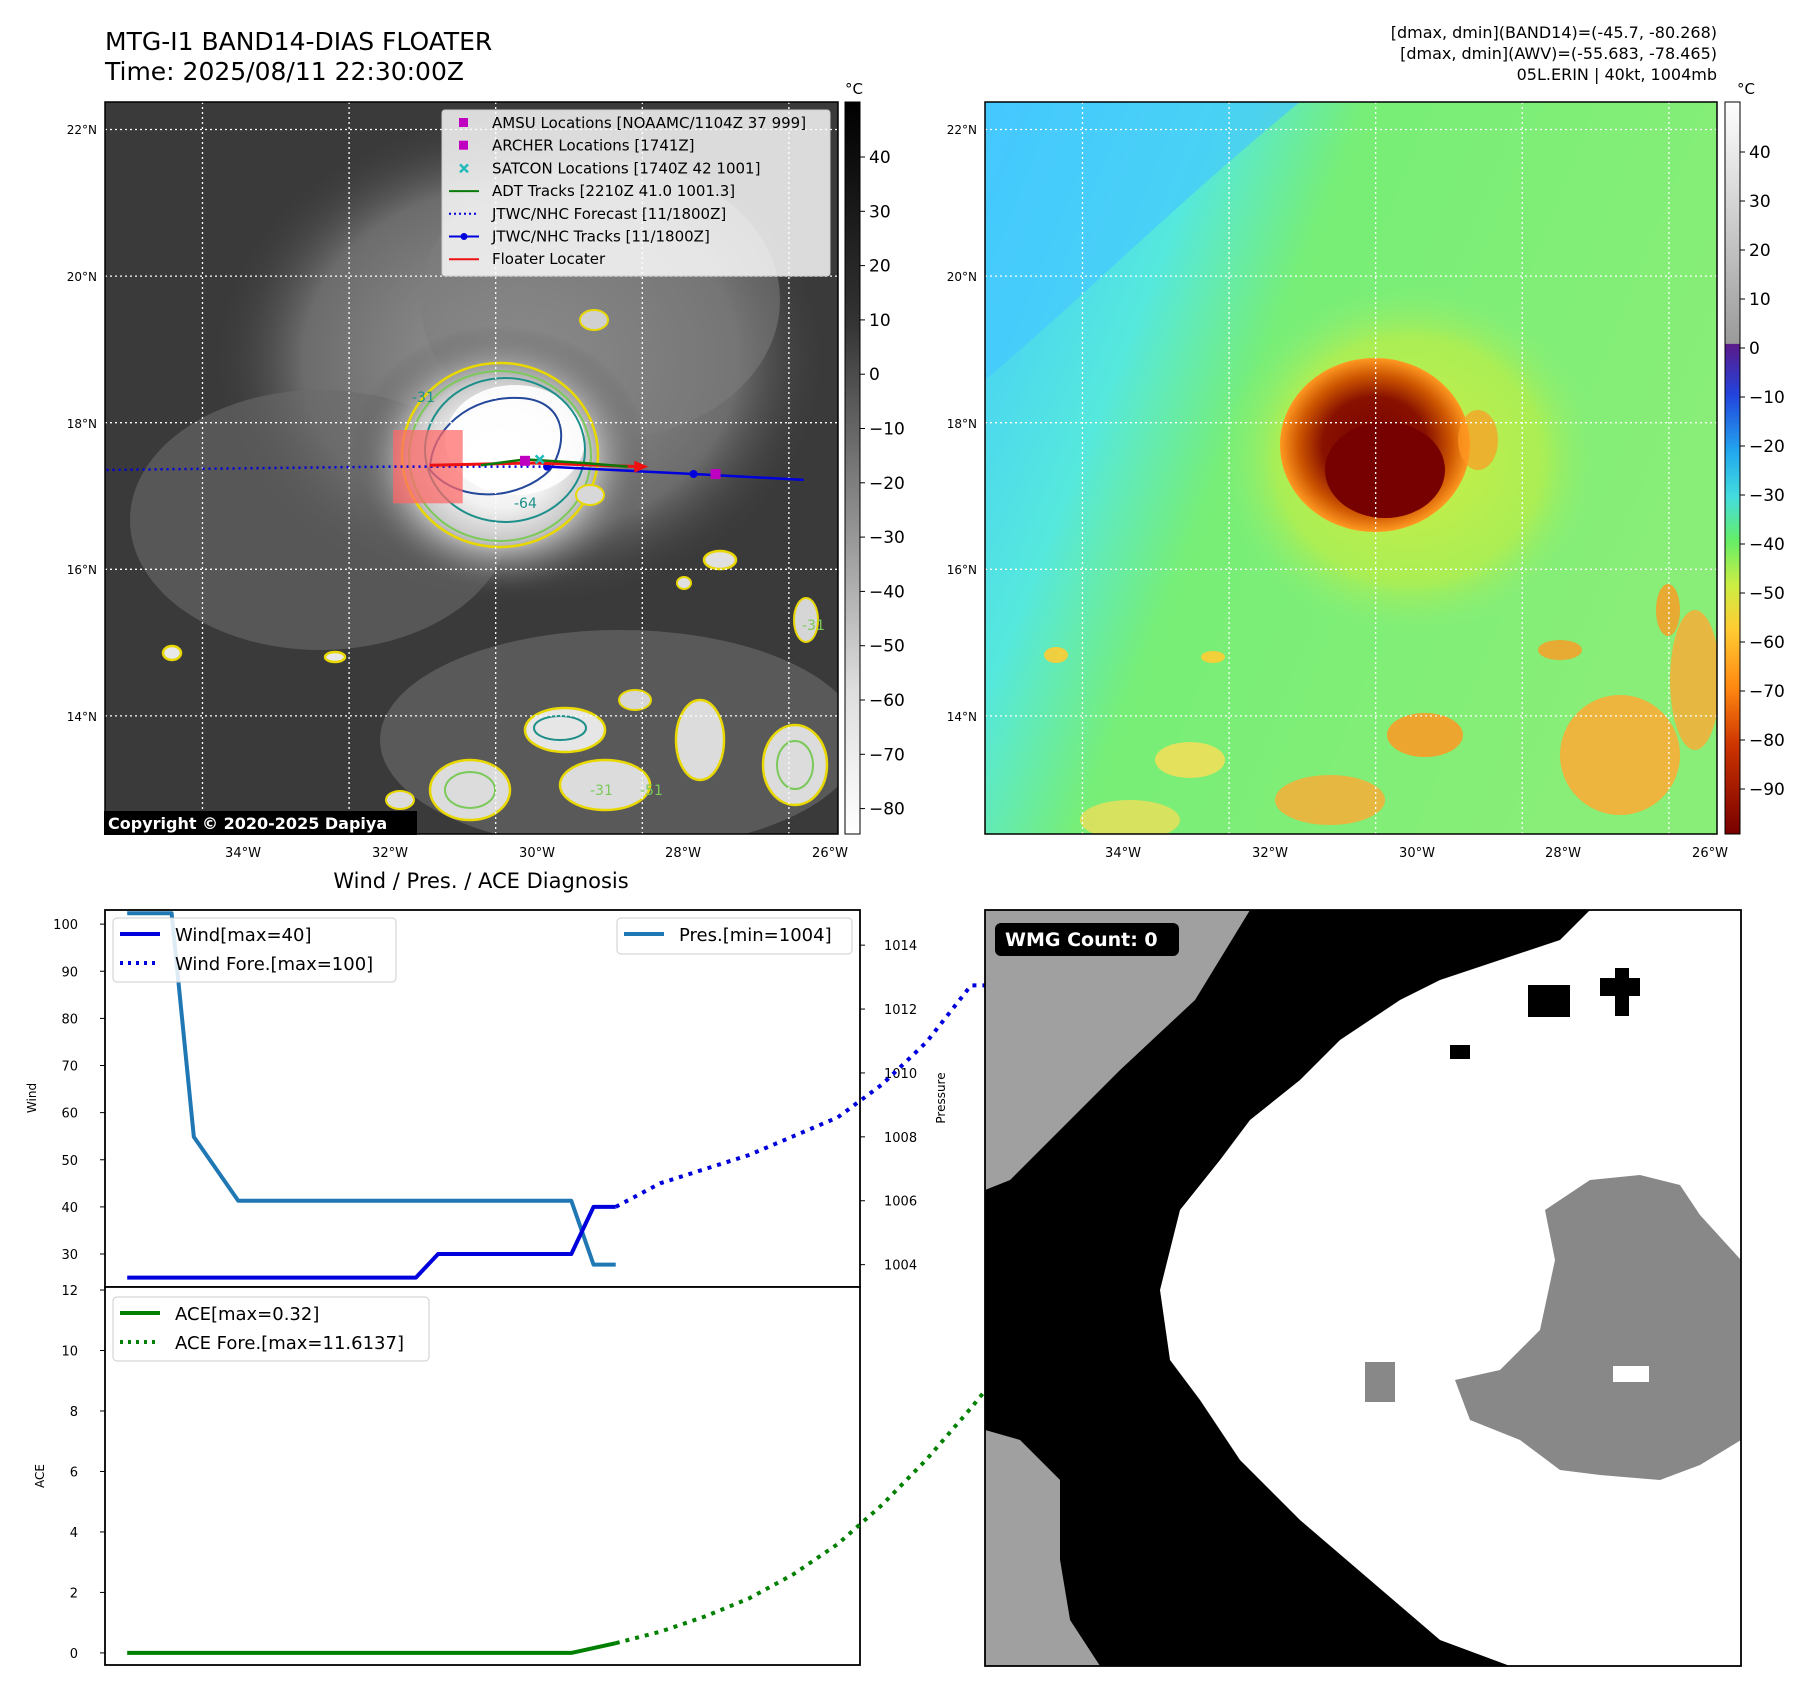  Describe the element at coordinates (247, 1314) in the screenshot. I see `ace-legend-label: ACE[max=0.32]` at that location.